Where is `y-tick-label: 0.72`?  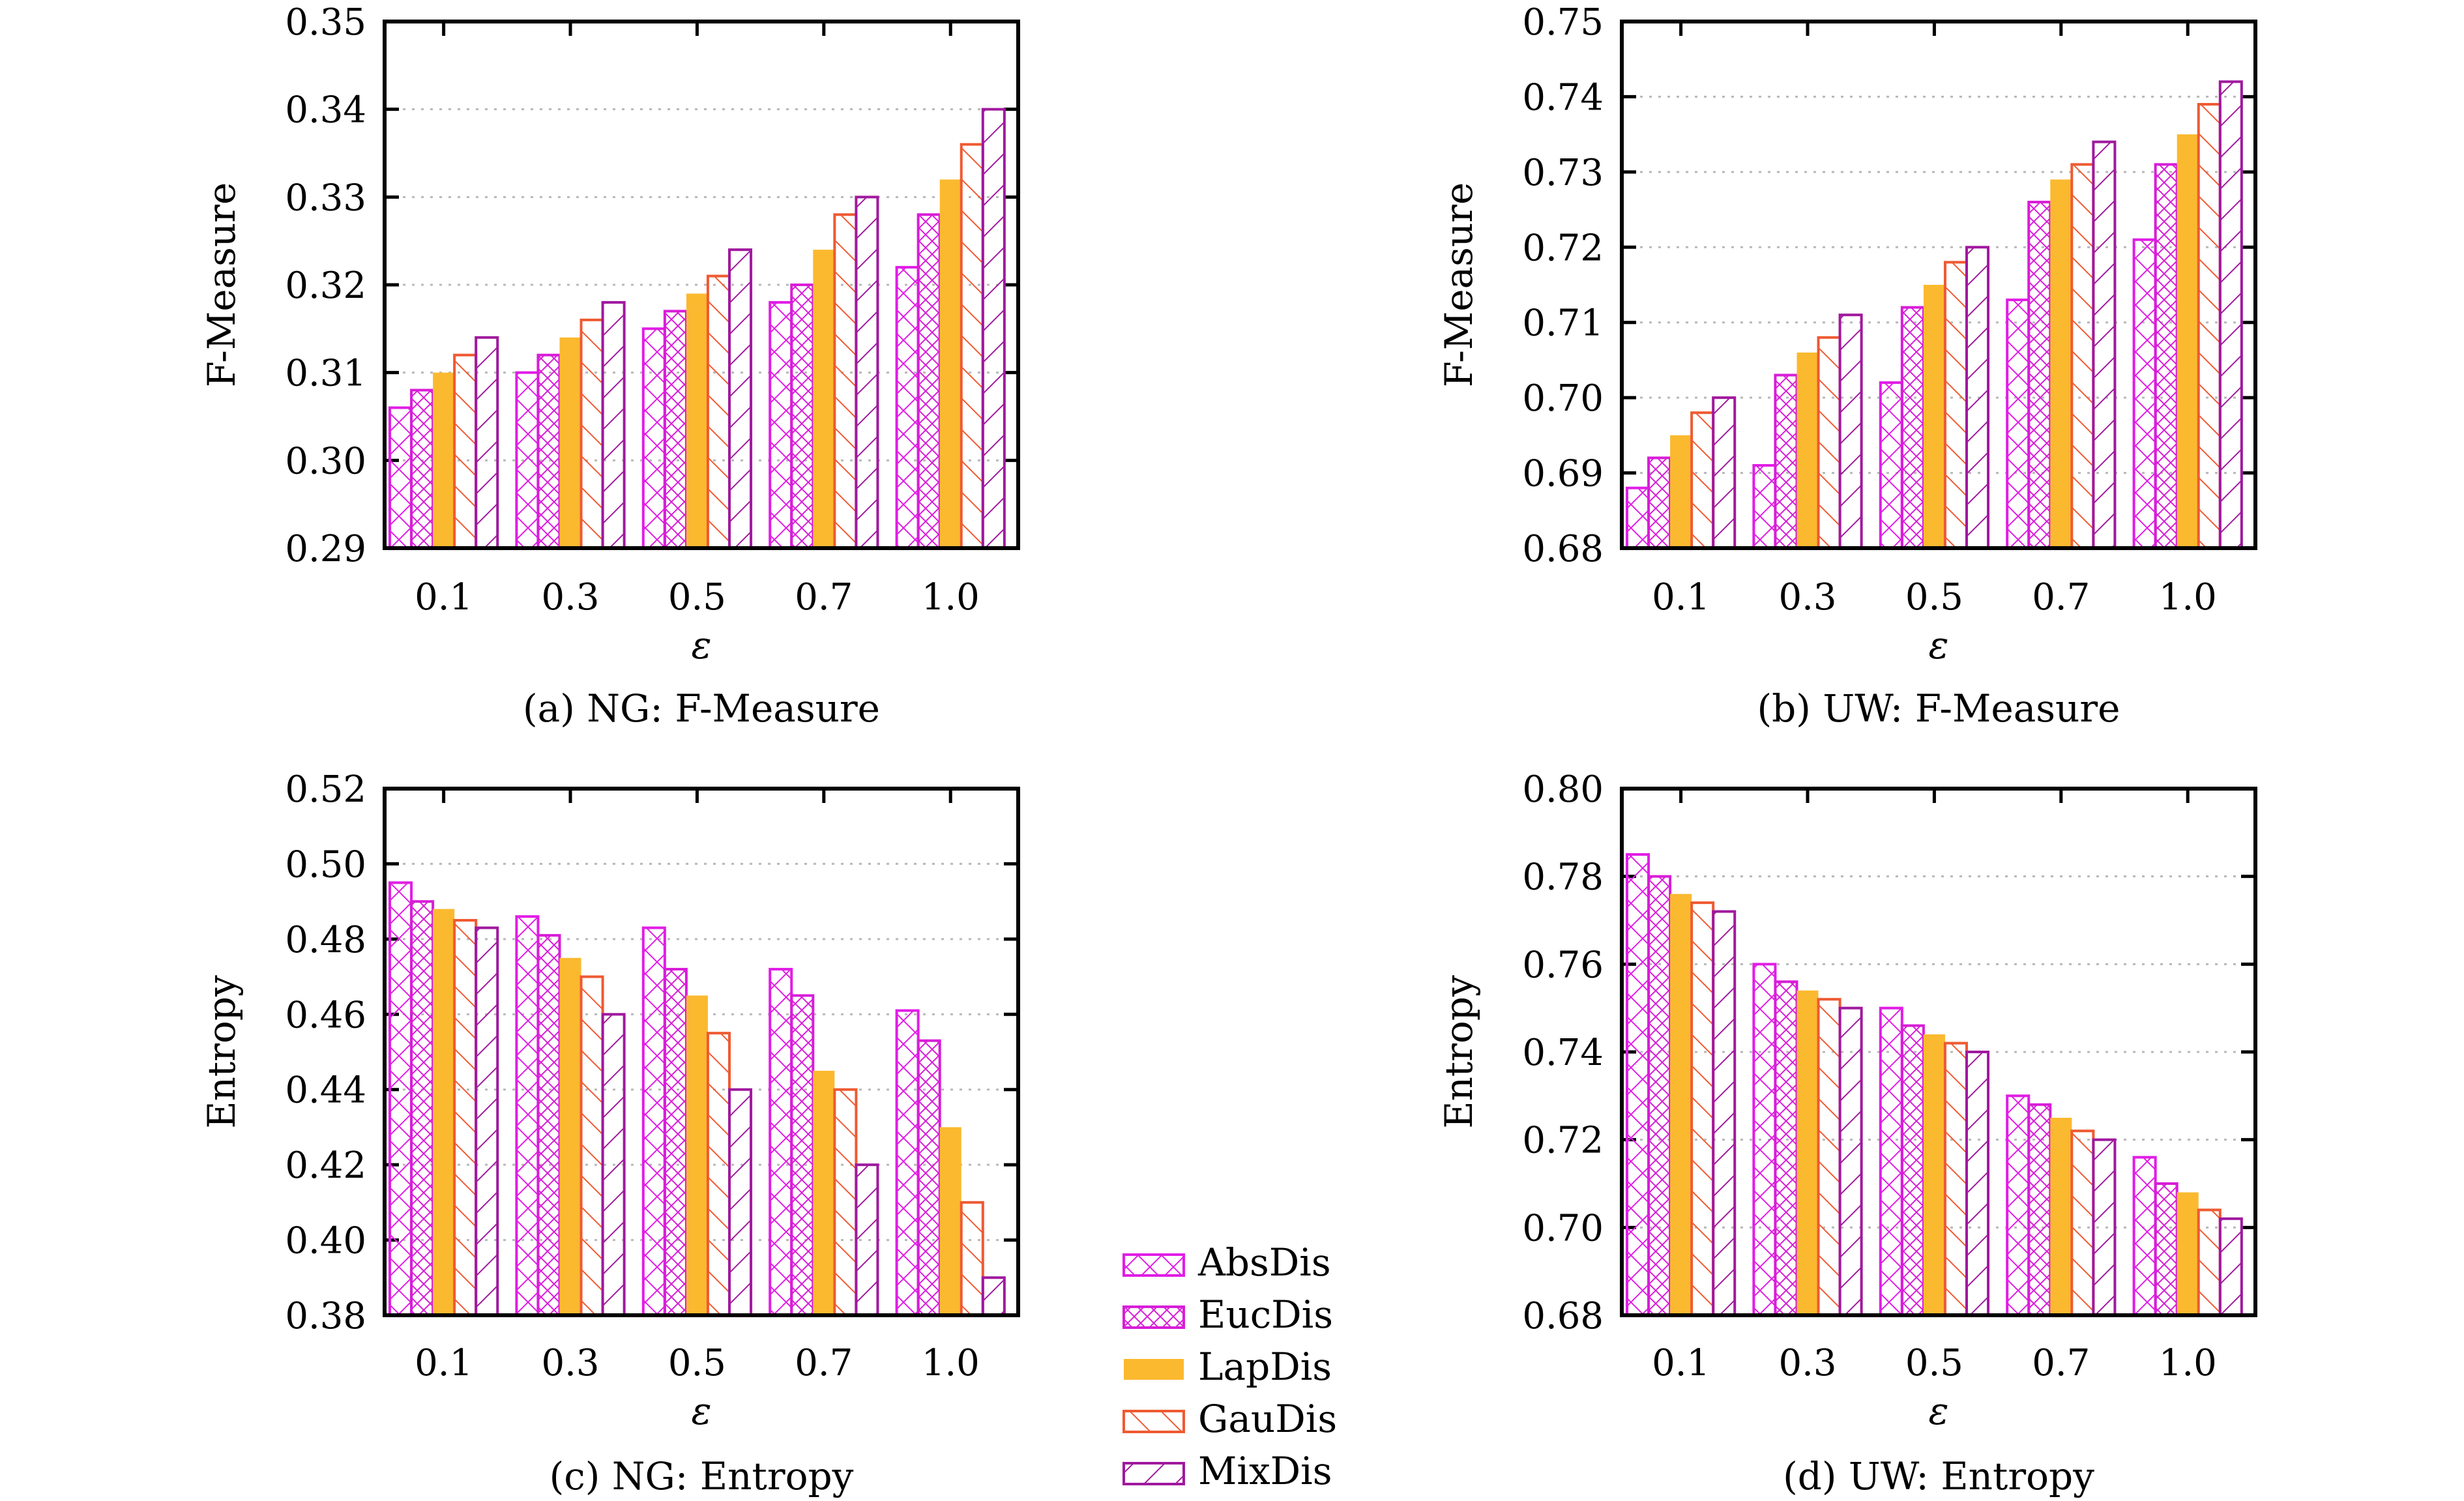 y-tick-label: 0.72 is located at coordinates (1563, 248).